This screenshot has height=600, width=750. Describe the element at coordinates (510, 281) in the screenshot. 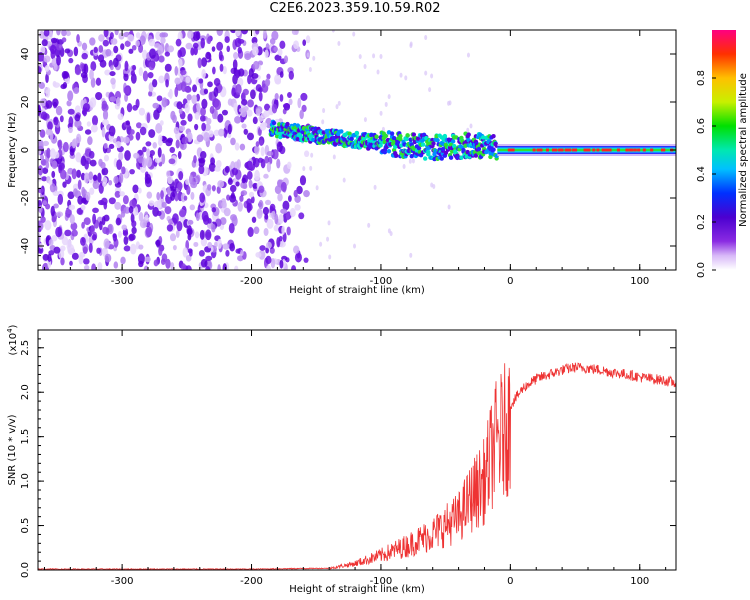

I see `spectrogram-x-tick-label: 0` at that location.